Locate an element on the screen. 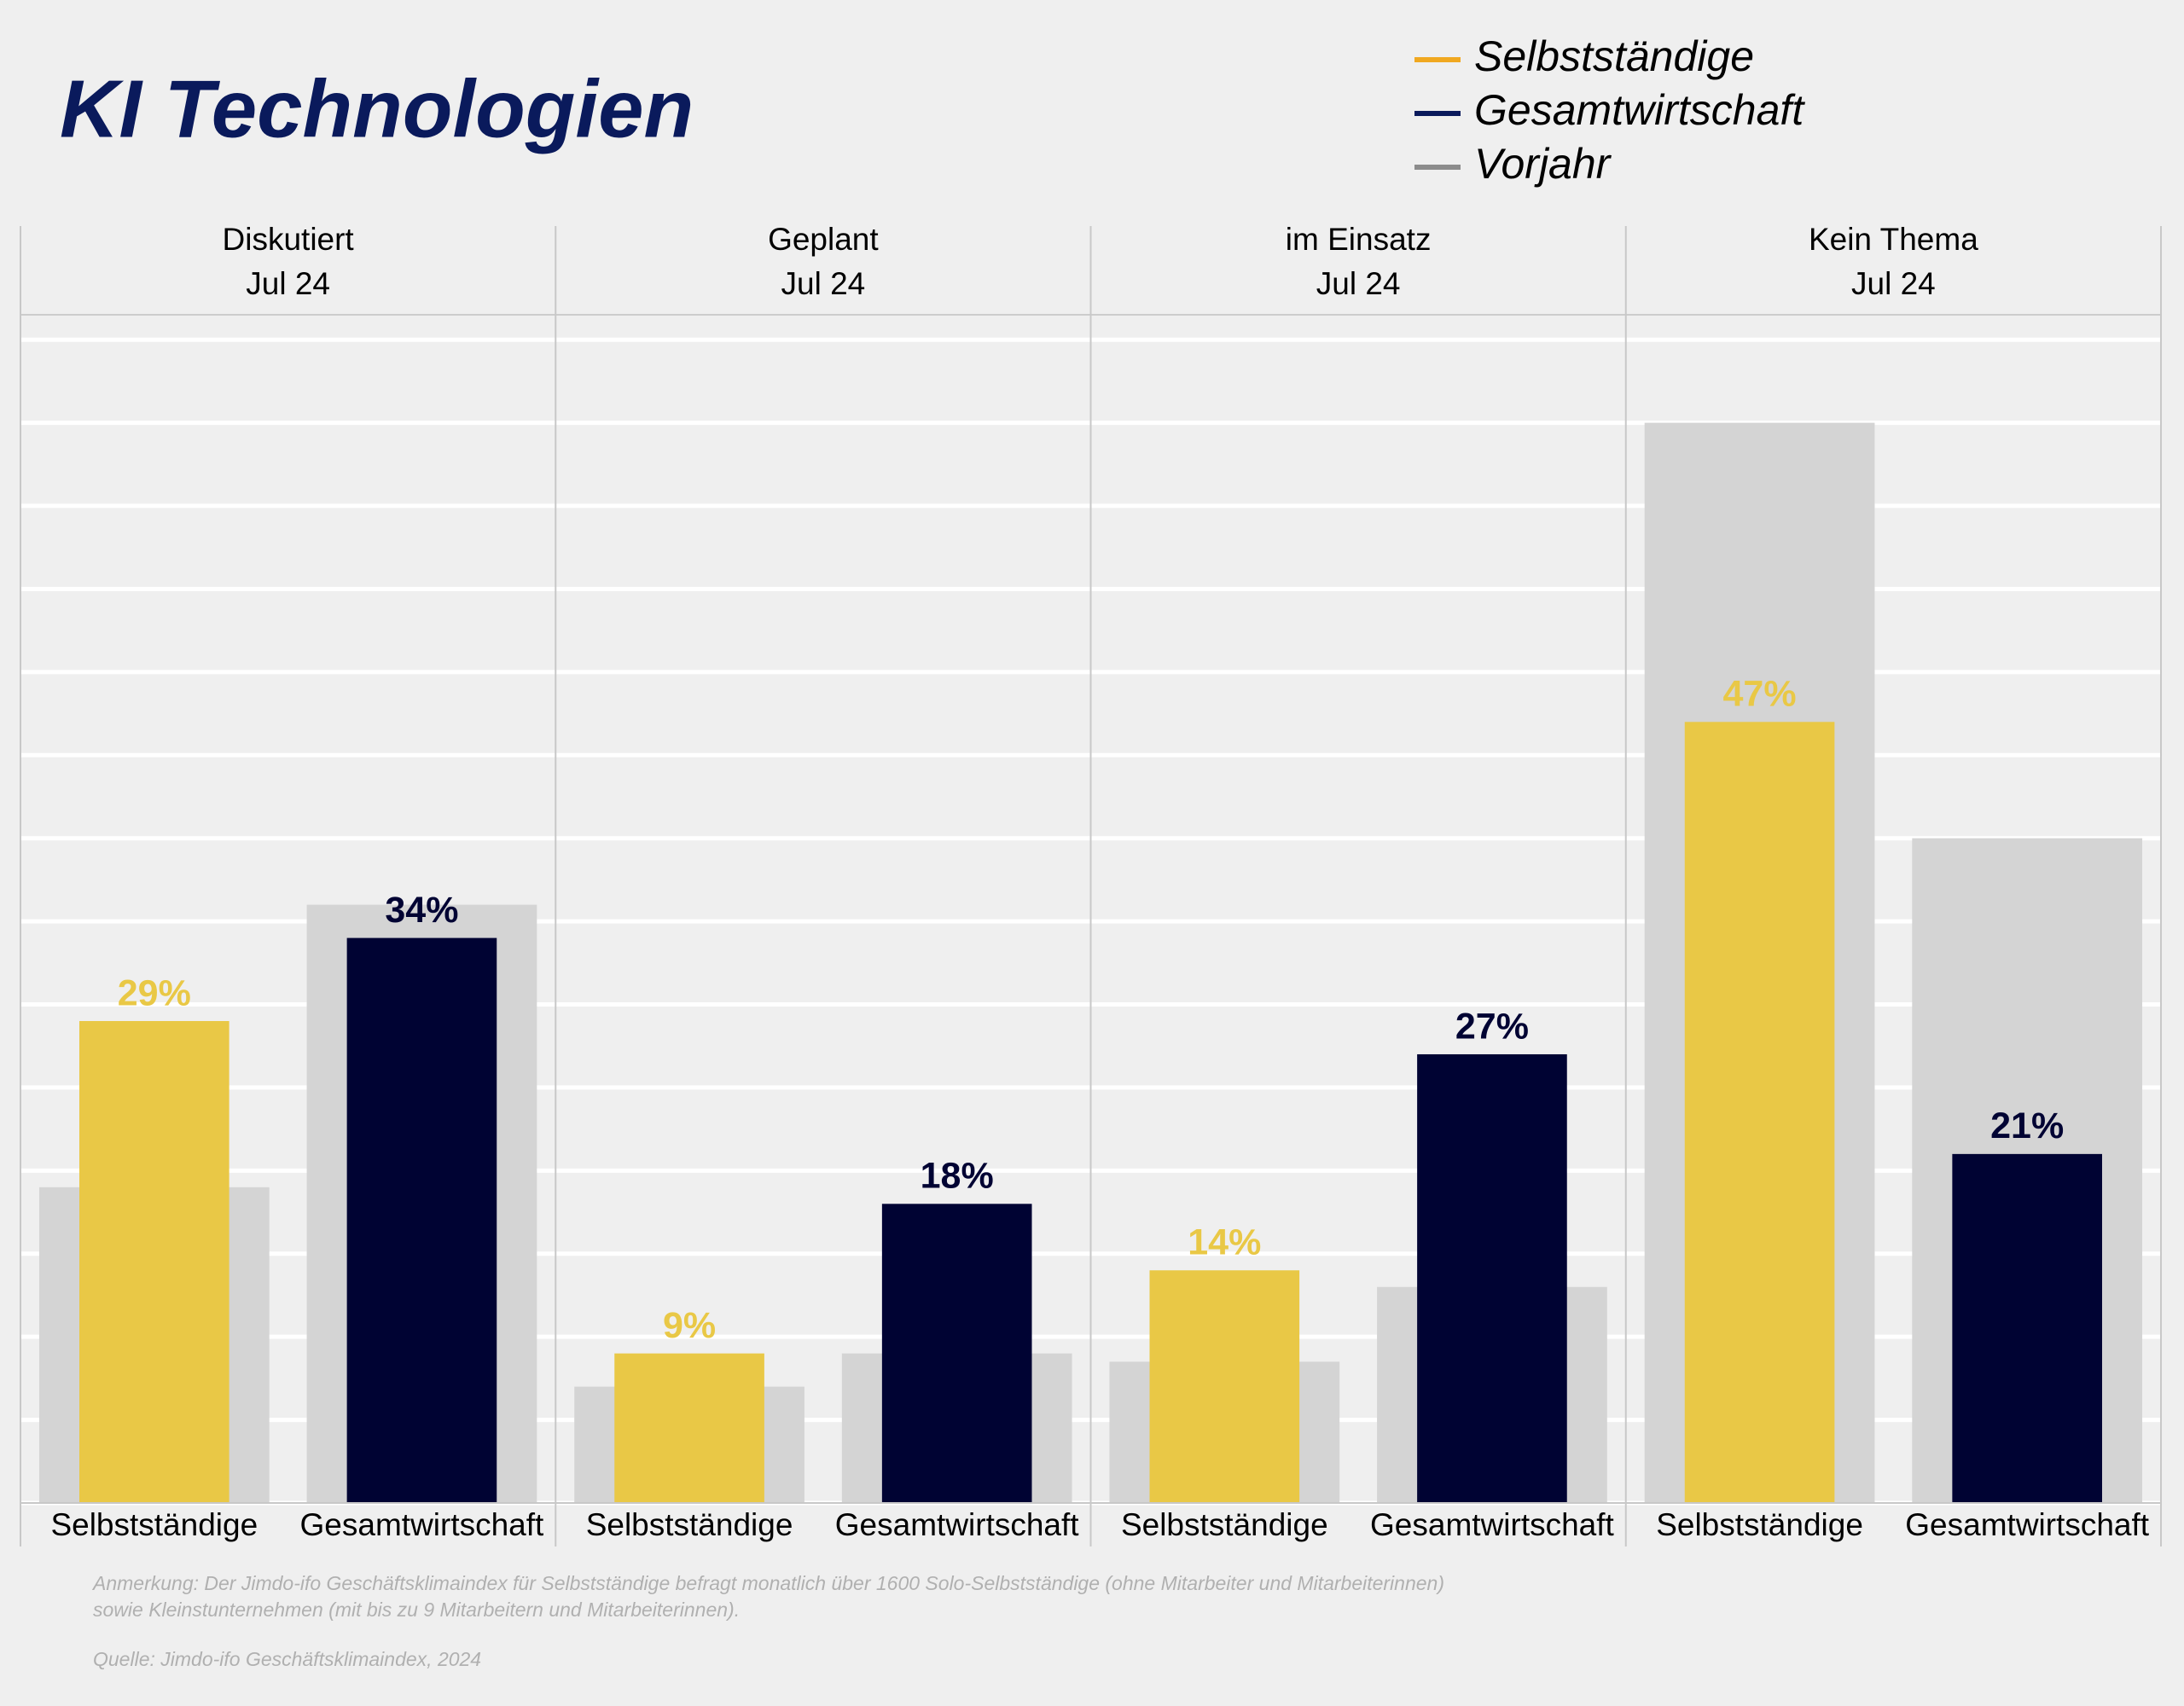 This screenshot has width=2184, height=1706. value-label: 21% is located at coordinates (2027, 1125).